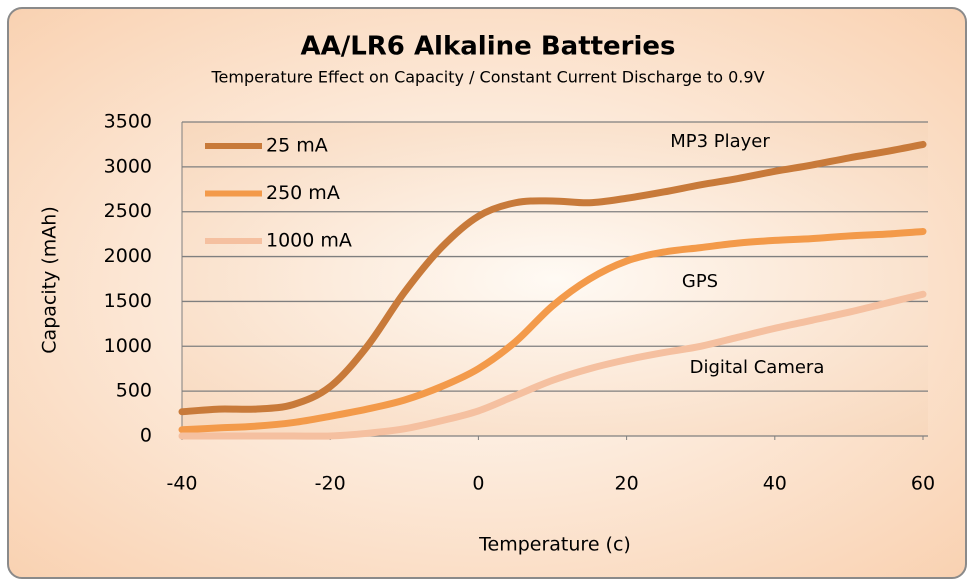 The image size is (976, 588). I want to click on annotation: Digital Camera, so click(757, 367).